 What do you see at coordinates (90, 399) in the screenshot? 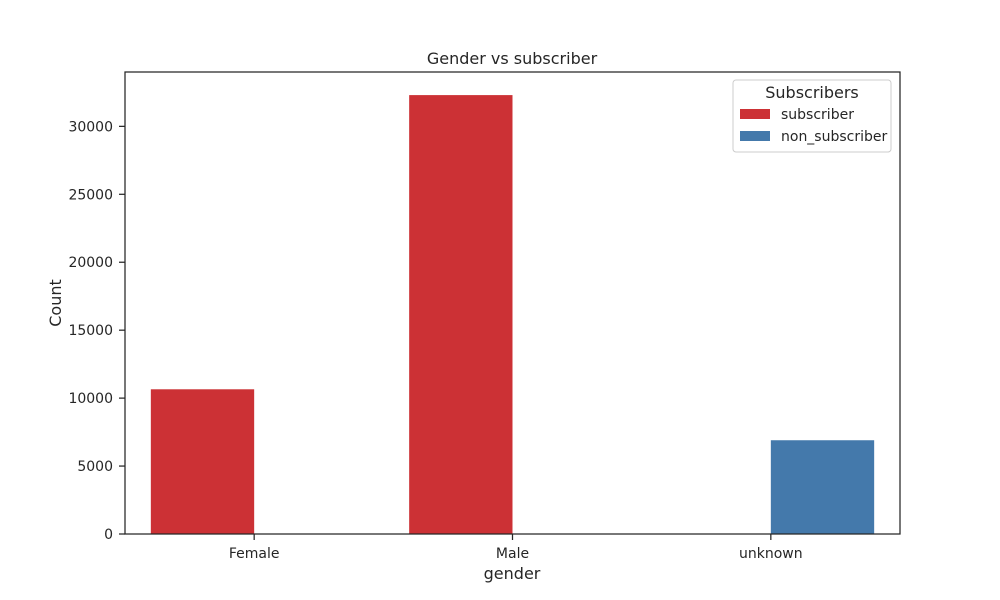
I see `y-tick-label: 10000` at bounding box center [90, 399].